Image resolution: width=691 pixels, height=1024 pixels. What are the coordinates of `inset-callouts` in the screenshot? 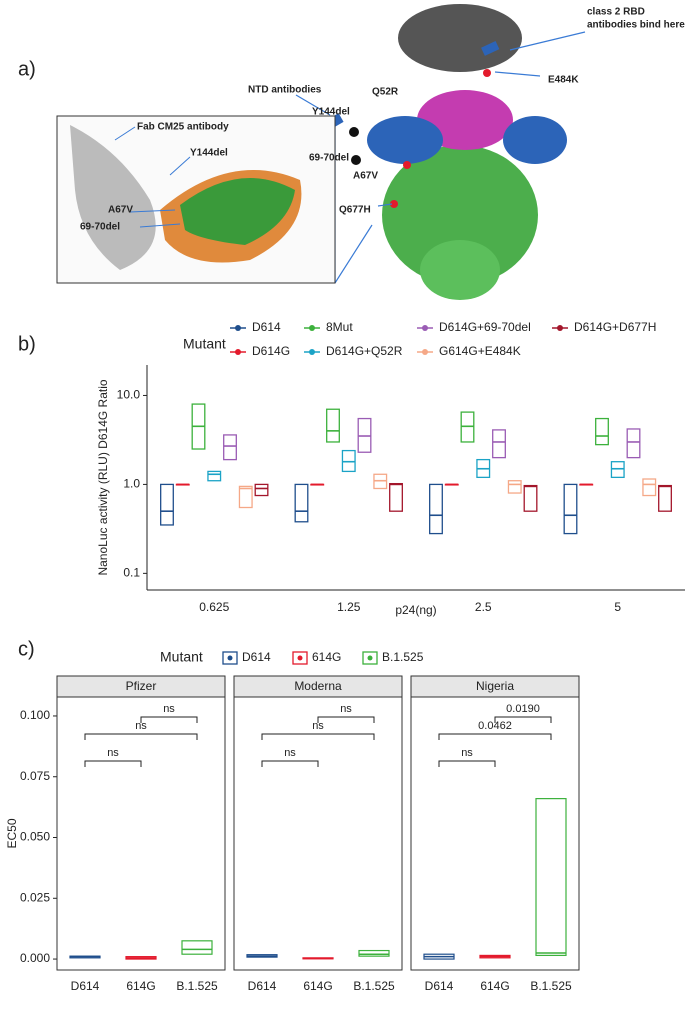 It's located at (152, 177).